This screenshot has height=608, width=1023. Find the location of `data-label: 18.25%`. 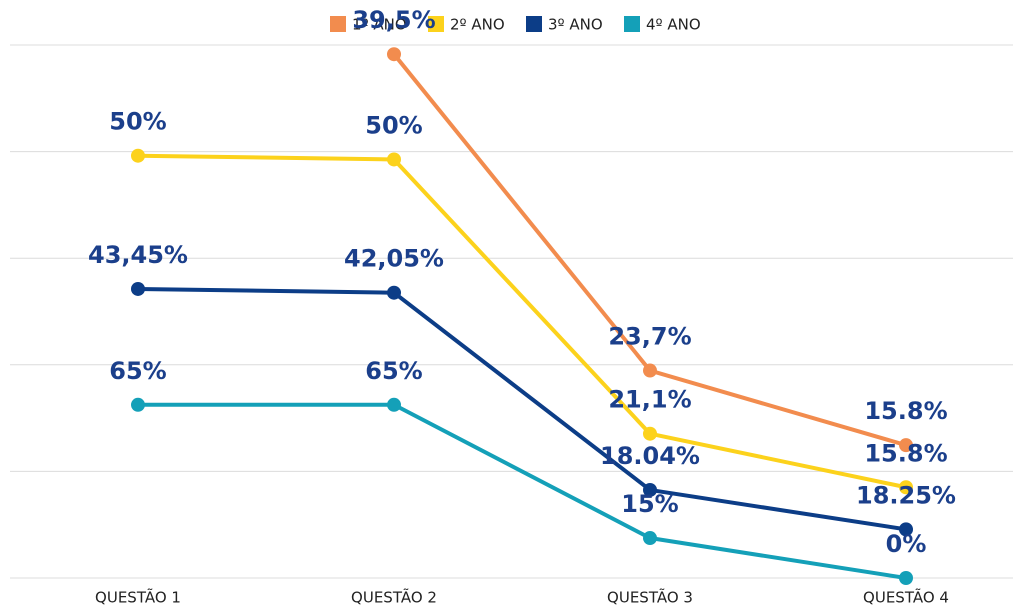

data-label: 18.25% is located at coordinates (906, 495).